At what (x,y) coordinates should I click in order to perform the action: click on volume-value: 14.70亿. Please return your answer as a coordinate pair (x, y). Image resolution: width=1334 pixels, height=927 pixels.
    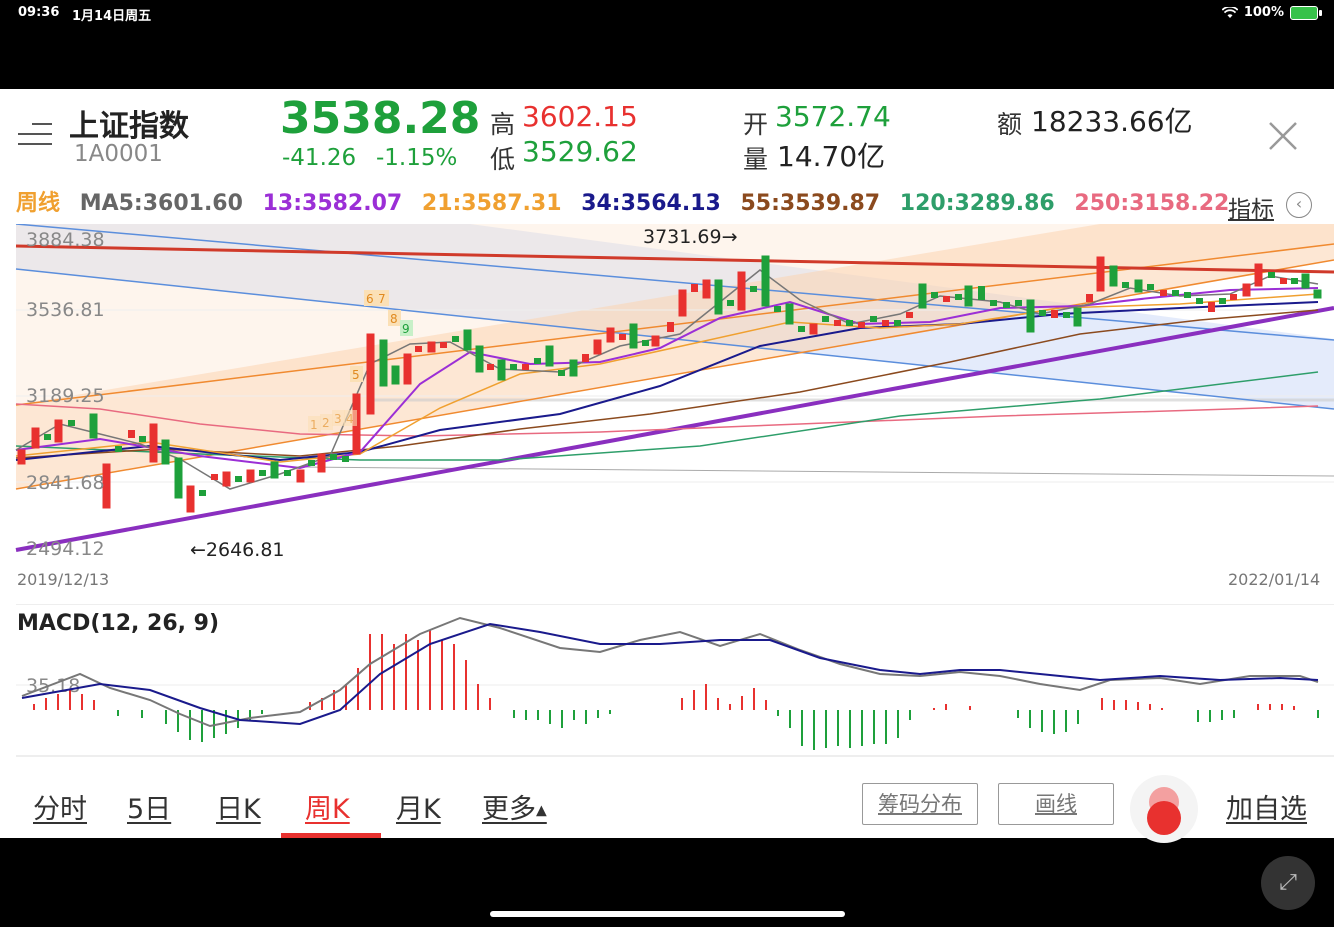
    Looking at the image, I should click on (831, 156).